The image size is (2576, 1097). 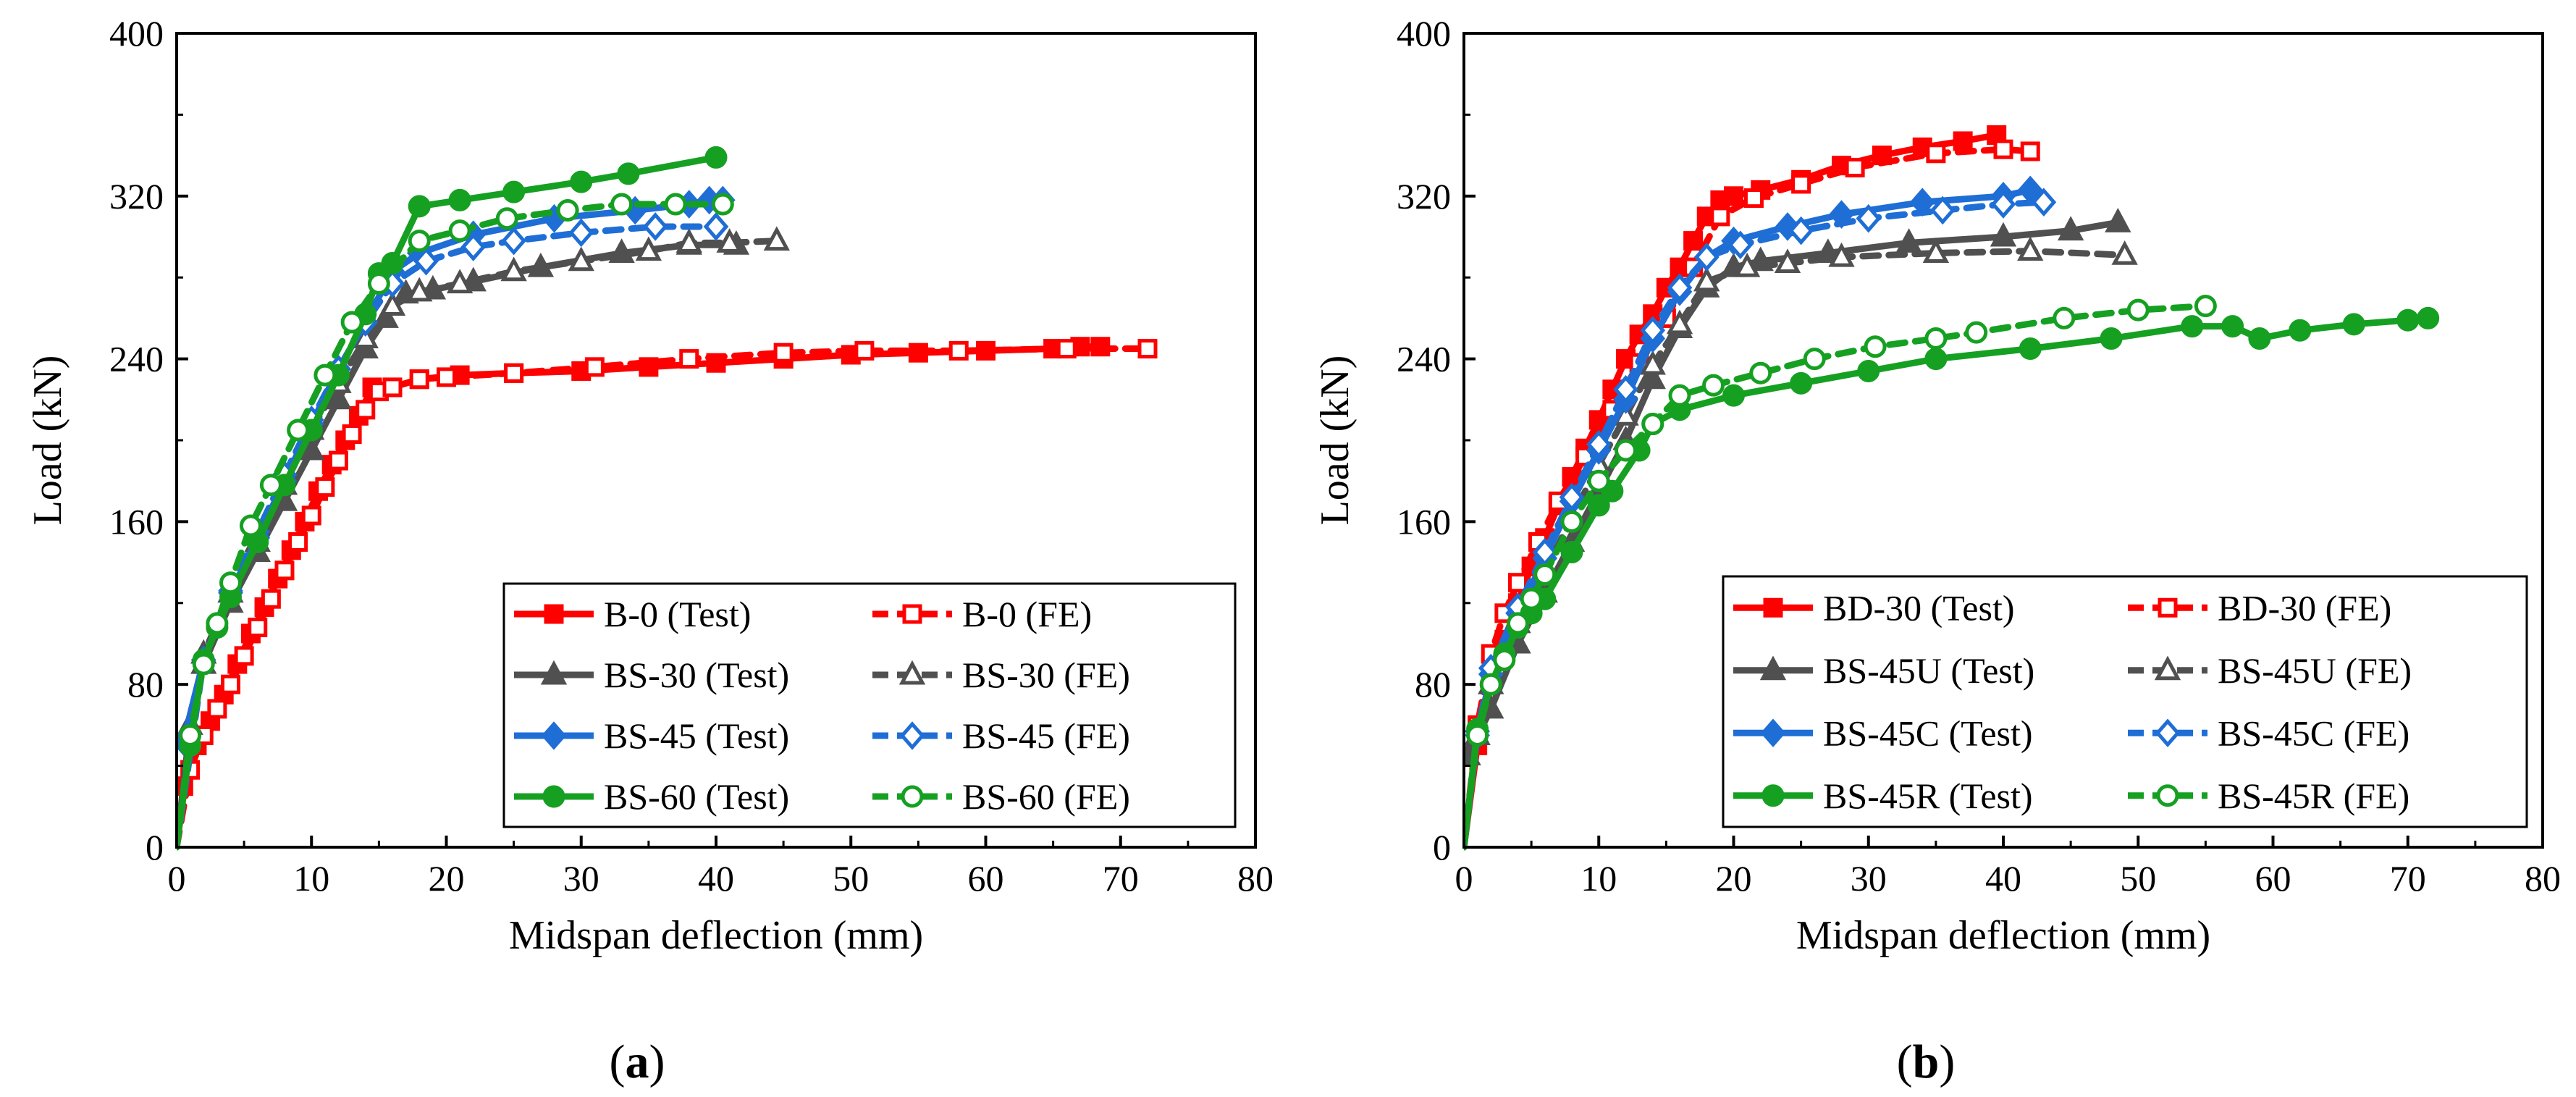 What do you see at coordinates (145, 685) in the screenshot?
I see `y-tick-label: 80` at bounding box center [145, 685].